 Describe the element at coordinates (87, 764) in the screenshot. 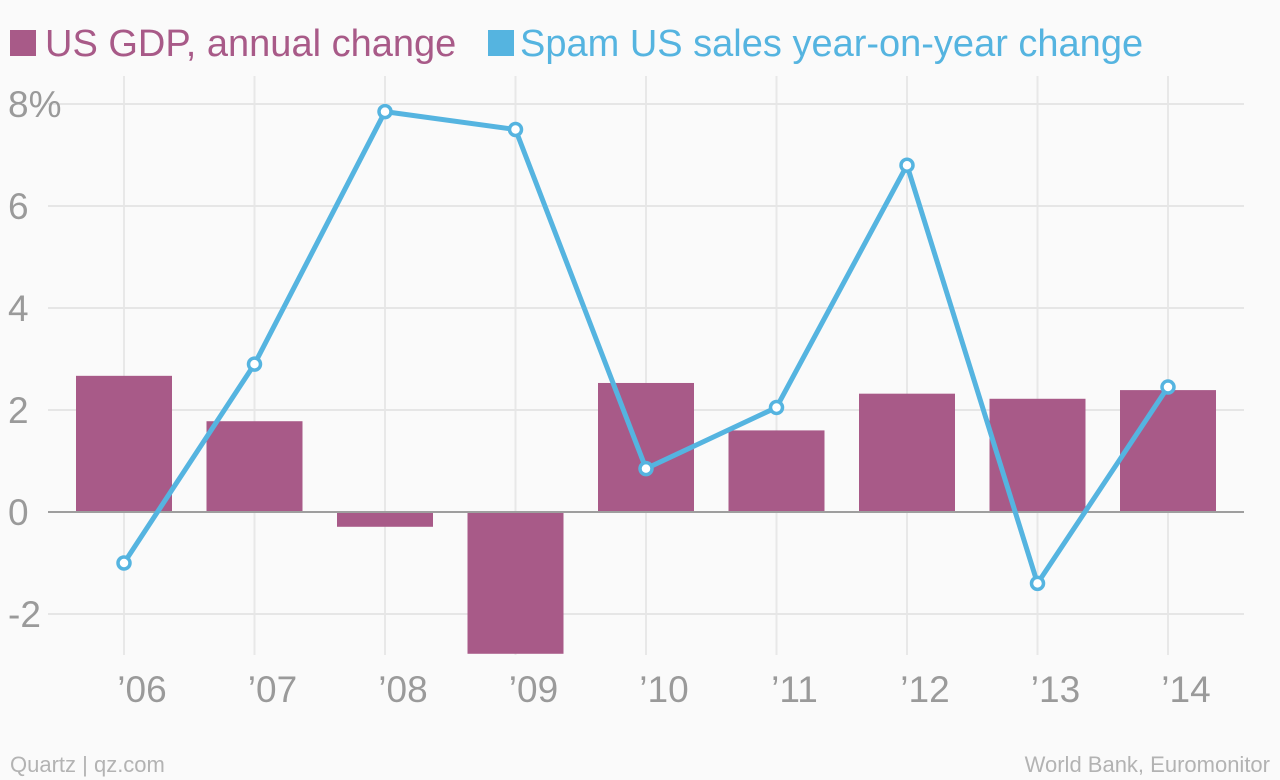

I see `footer-credit: Quartz | qz.com` at that location.